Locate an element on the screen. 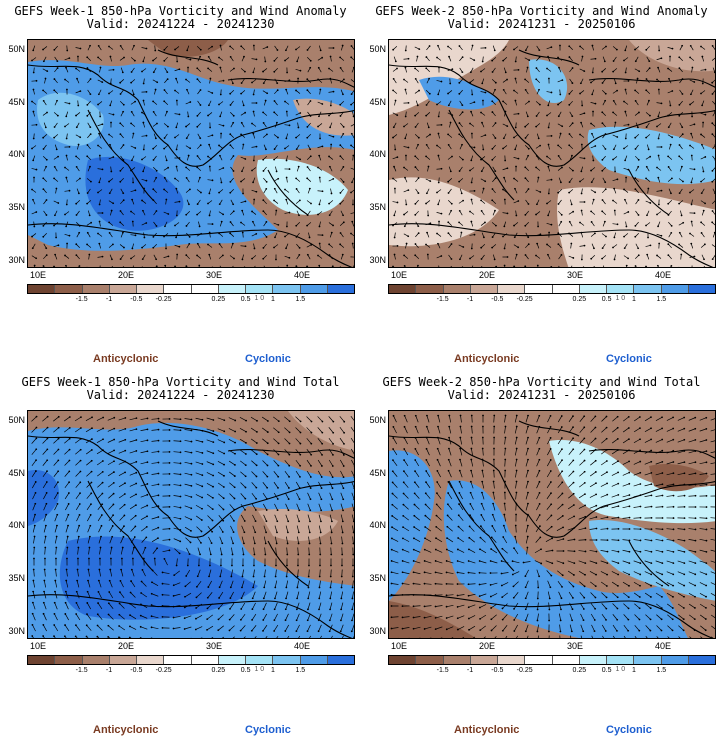 Image resolution: width=722 pixels, height=742 pixels. lat-label: 35N is located at coordinates (377, 207).